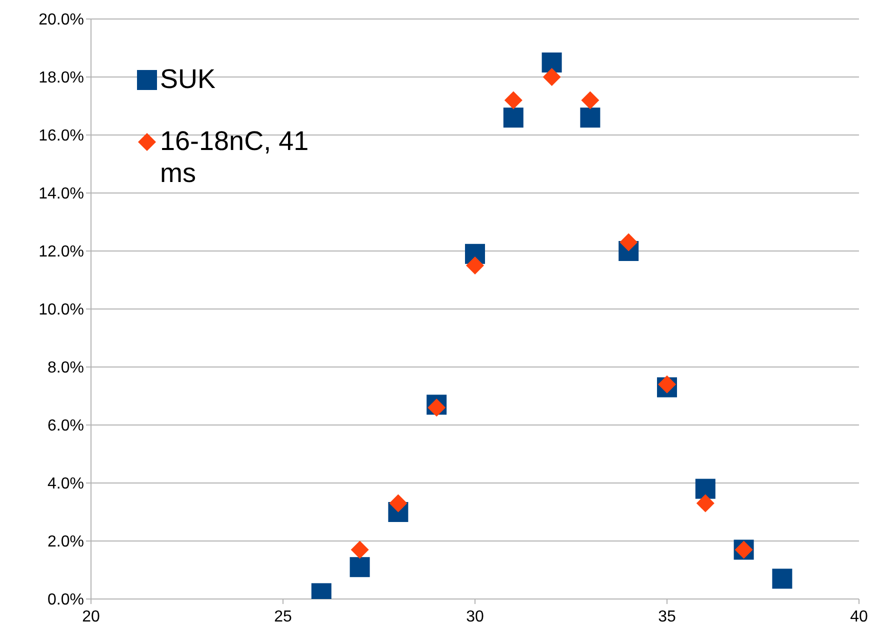 The image size is (870, 636). Describe the element at coordinates (91, 617) in the screenshot. I see `x-tick-label: 20` at that location.